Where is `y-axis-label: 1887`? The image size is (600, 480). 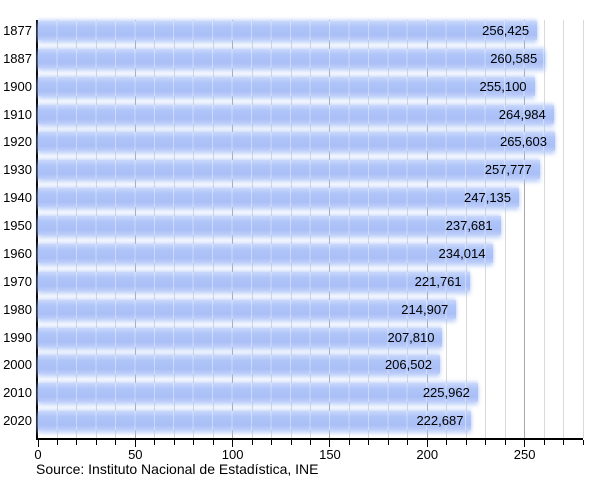 y-axis-label: 1887 is located at coordinates (17, 58).